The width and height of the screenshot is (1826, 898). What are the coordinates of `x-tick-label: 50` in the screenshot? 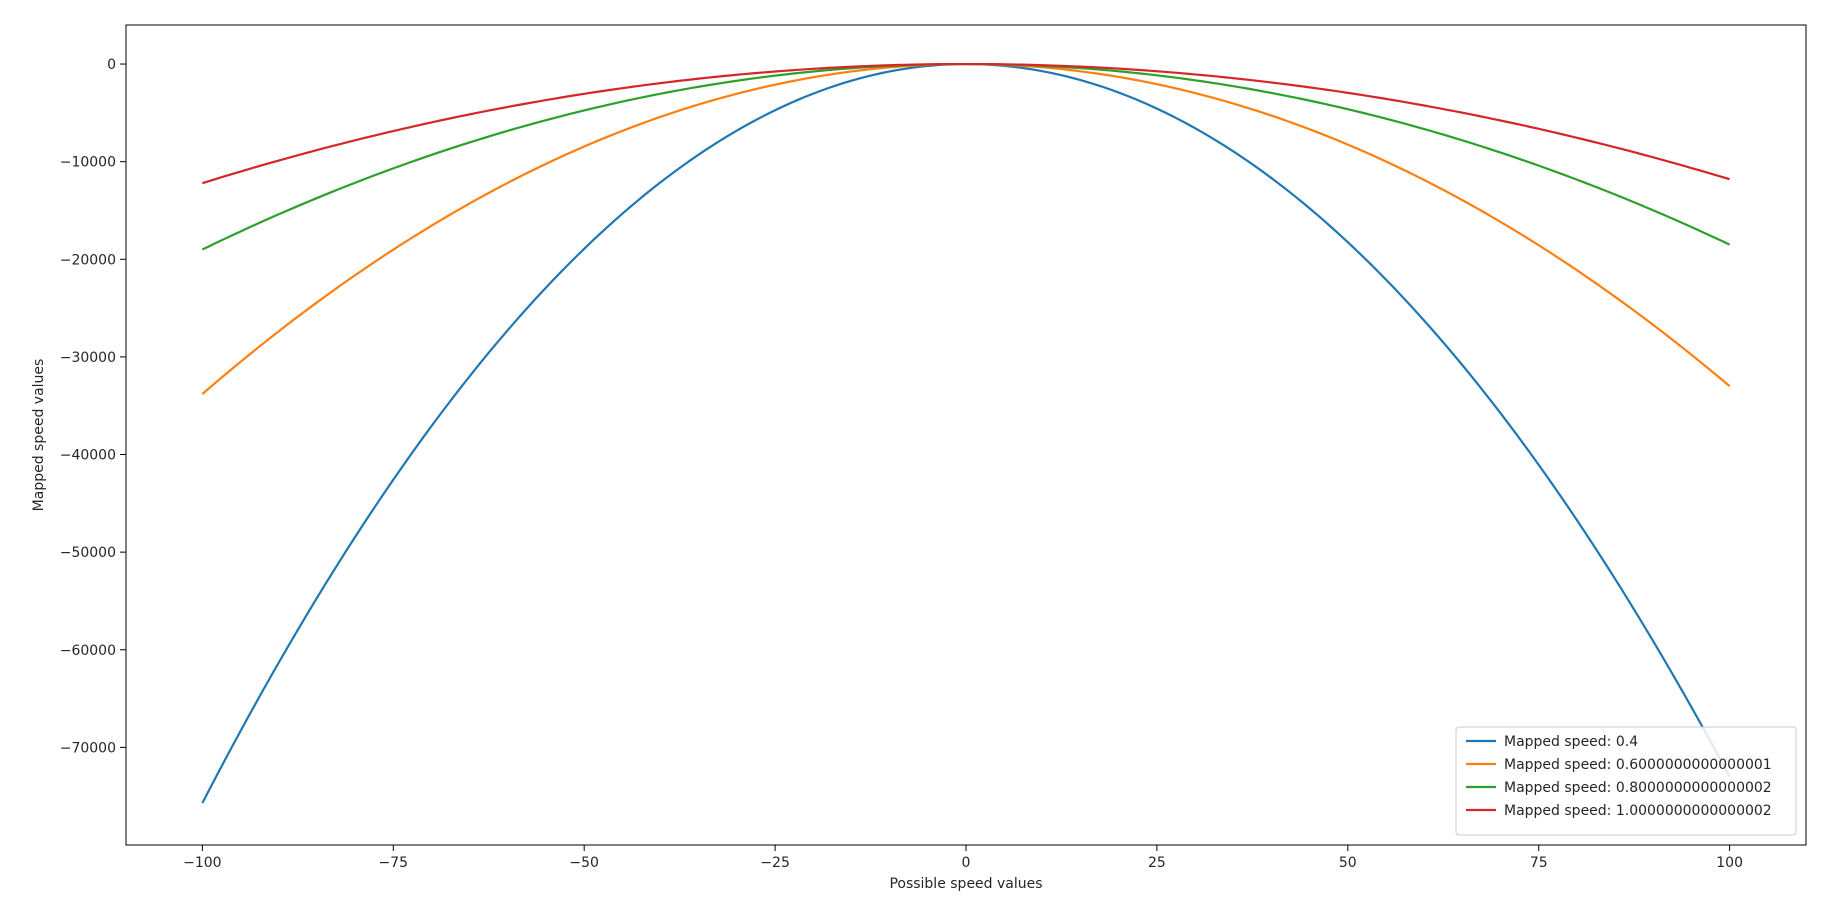 It's located at (1348, 863).